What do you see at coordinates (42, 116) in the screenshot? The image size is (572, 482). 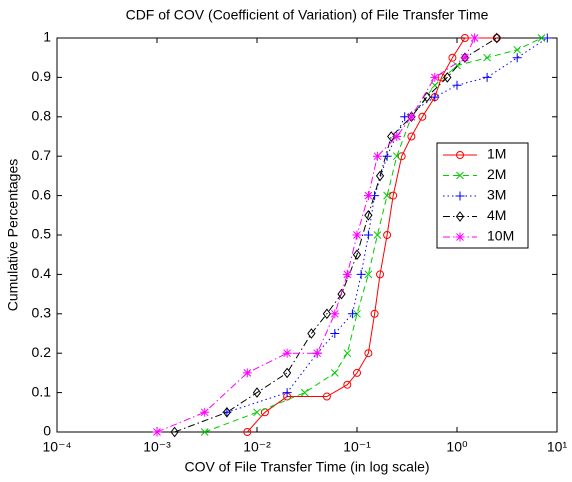 I see `y-tick-label: 0.8` at bounding box center [42, 116].